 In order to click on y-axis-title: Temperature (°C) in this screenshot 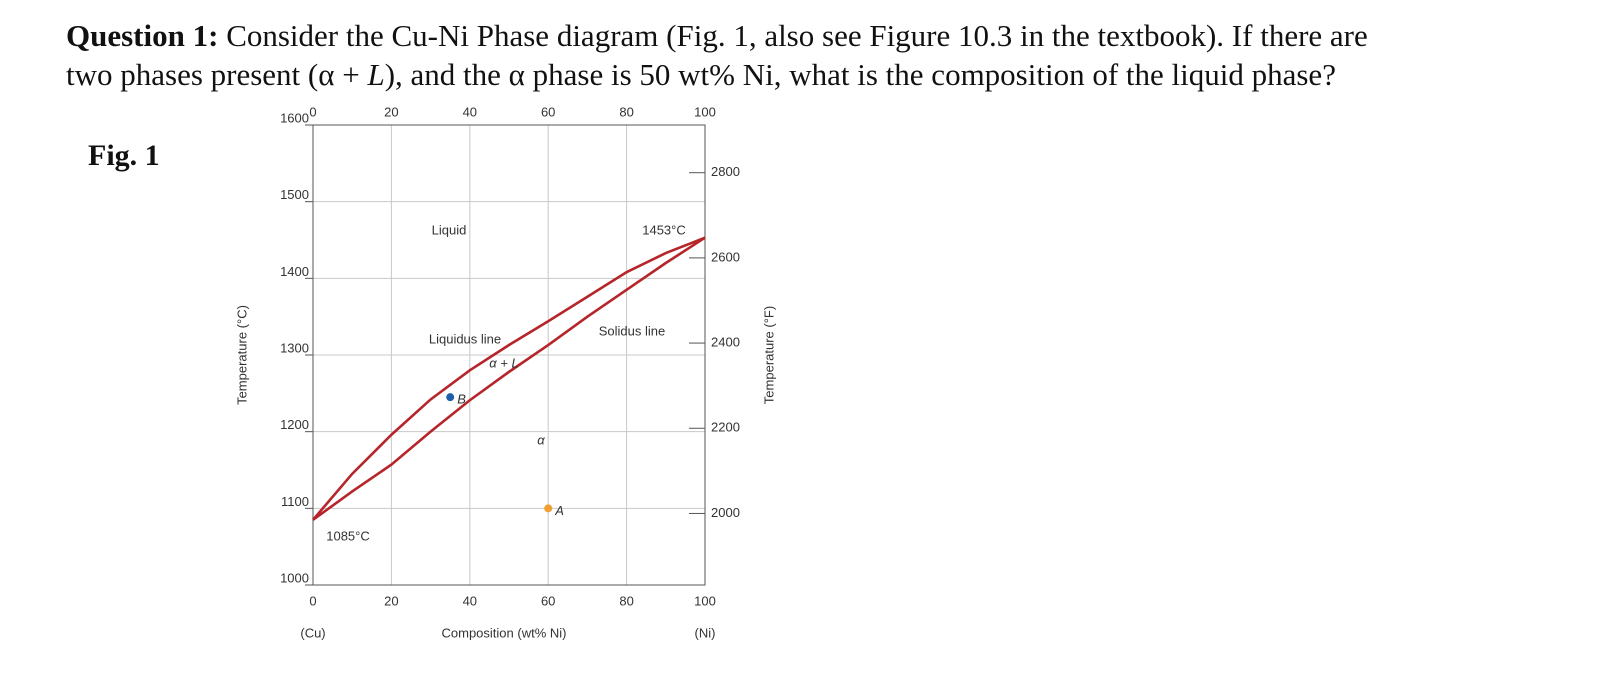, I will do `click(241, 355)`.